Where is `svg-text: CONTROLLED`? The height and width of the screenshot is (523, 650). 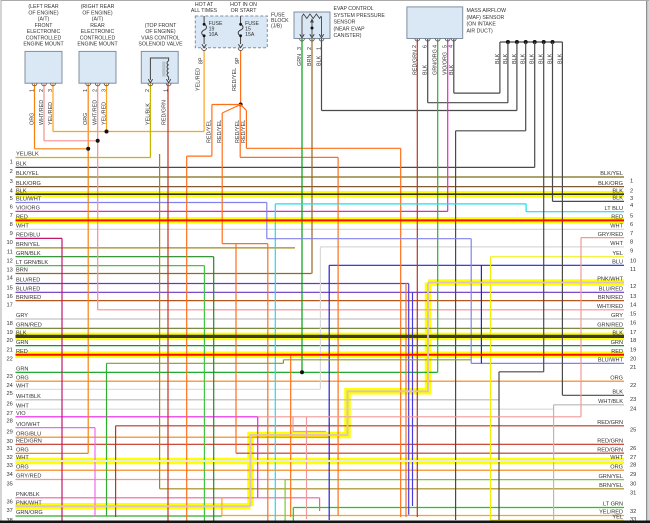
svg-text: CONTROLLED is located at coordinates (98, 38).